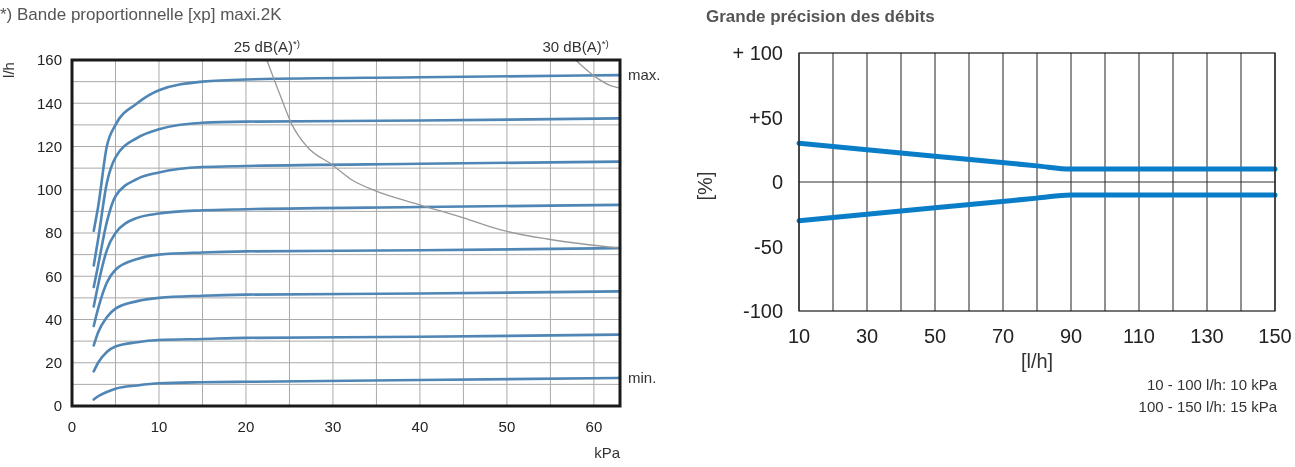 The height and width of the screenshot is (467, 1295). What do you see at coordinates (53, 276) in the screenshot?
I see `y-tick-label: 60` at bounding box center [53, 276].